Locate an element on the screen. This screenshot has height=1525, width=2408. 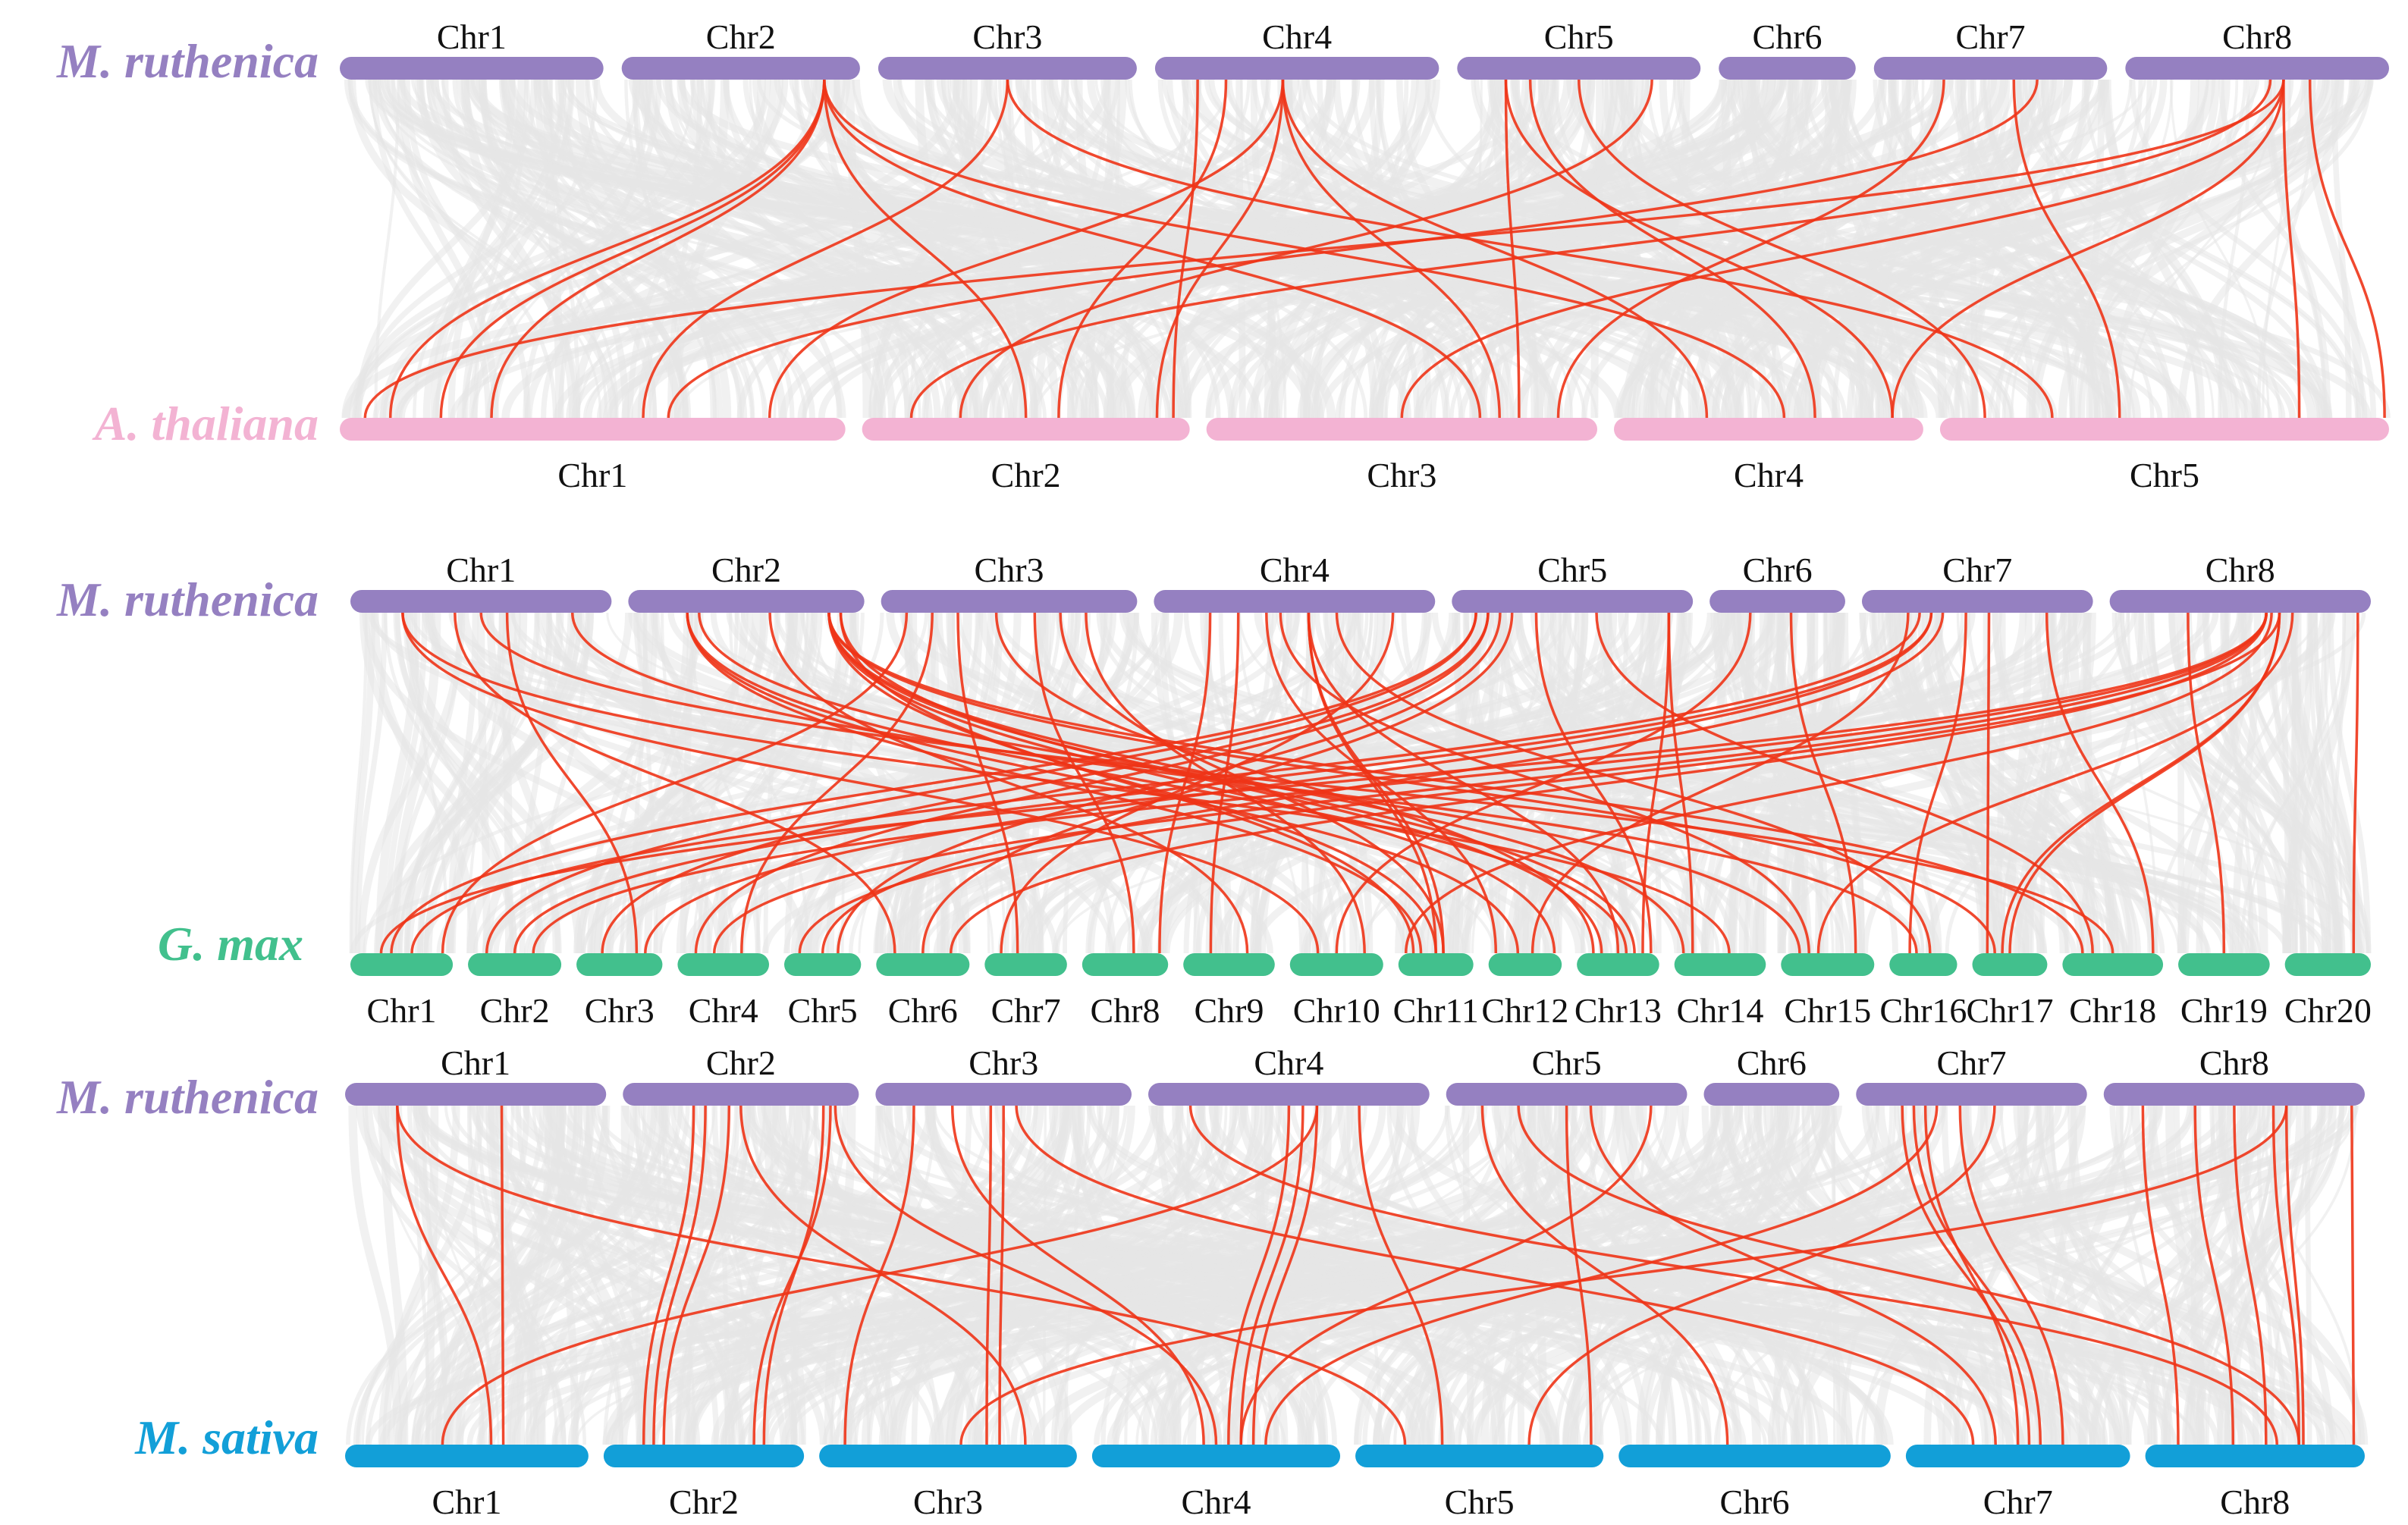
bottom-chromosome-label: Chr5 is located at coordinates (2164, 475).